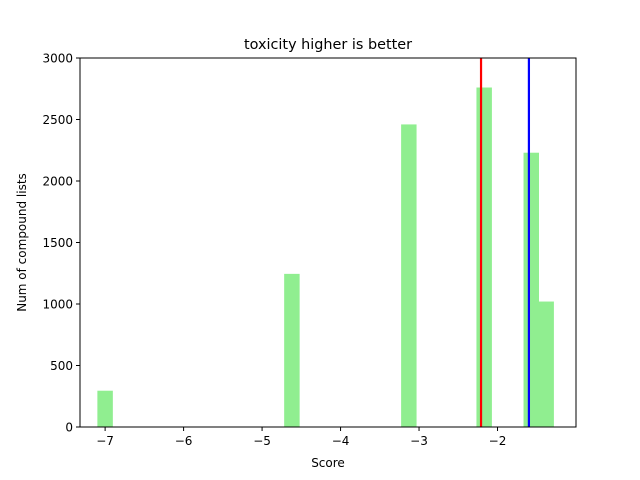 This screenshot has width=640, height=480. I want to click on x-tick-label: −4, so click(341, 441).